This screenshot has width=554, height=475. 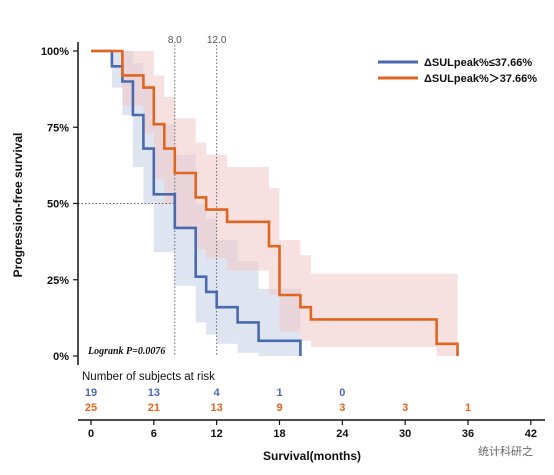 What do you see at coordinates (61, 357) in the screenshot?
I see `y-tick-label: 0%` at bounding box center [61, 357].